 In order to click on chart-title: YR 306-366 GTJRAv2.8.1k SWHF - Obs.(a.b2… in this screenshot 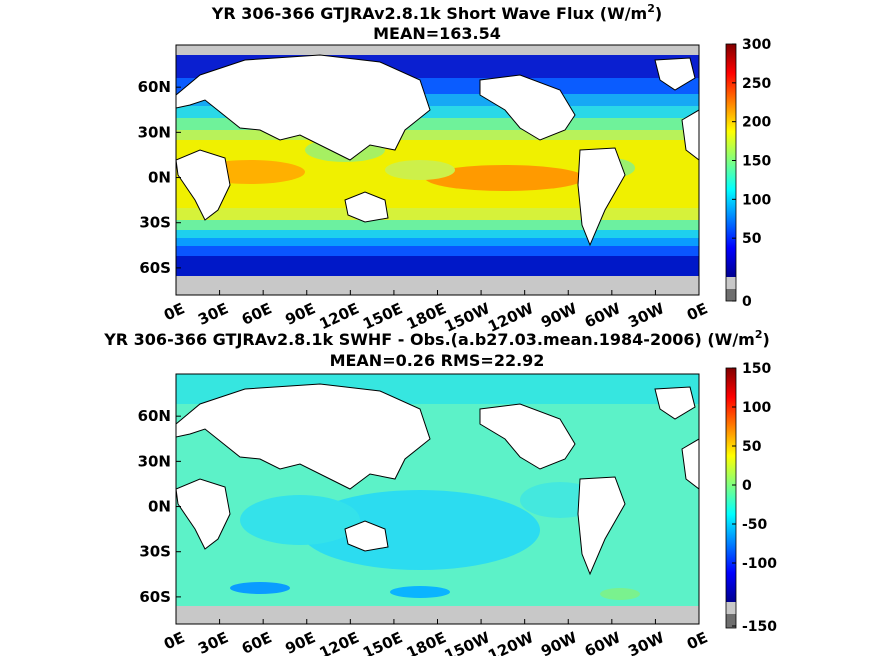, I will do `click(436, 338)`.